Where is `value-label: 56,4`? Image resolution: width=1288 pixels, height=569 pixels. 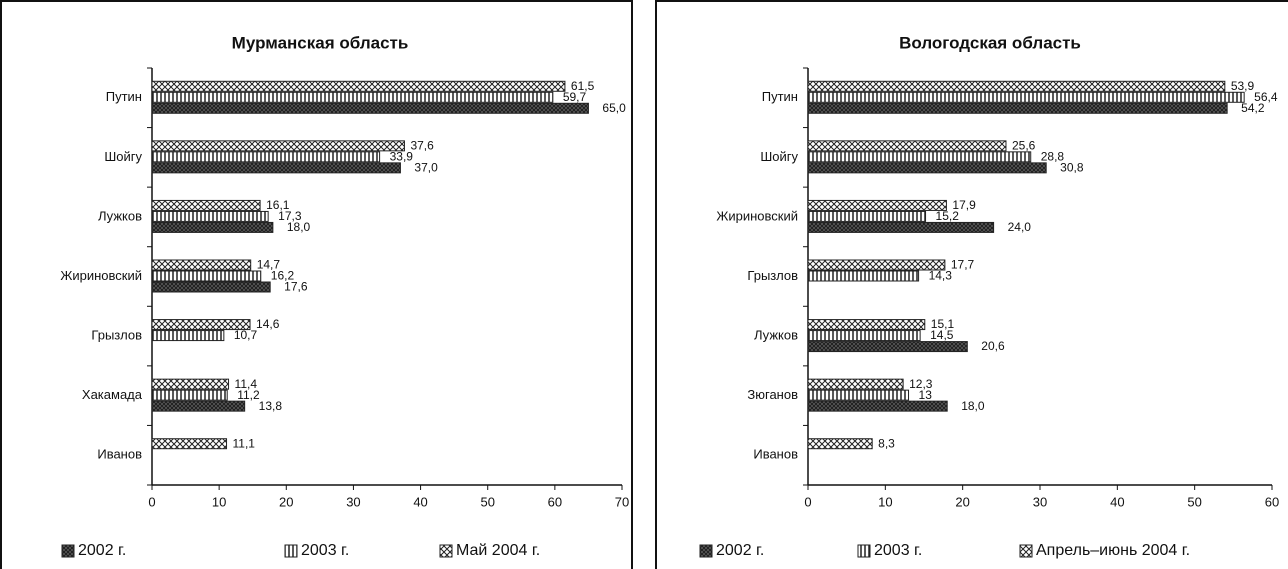
value-label: 56,4 is located at coordinates (1266, 97).